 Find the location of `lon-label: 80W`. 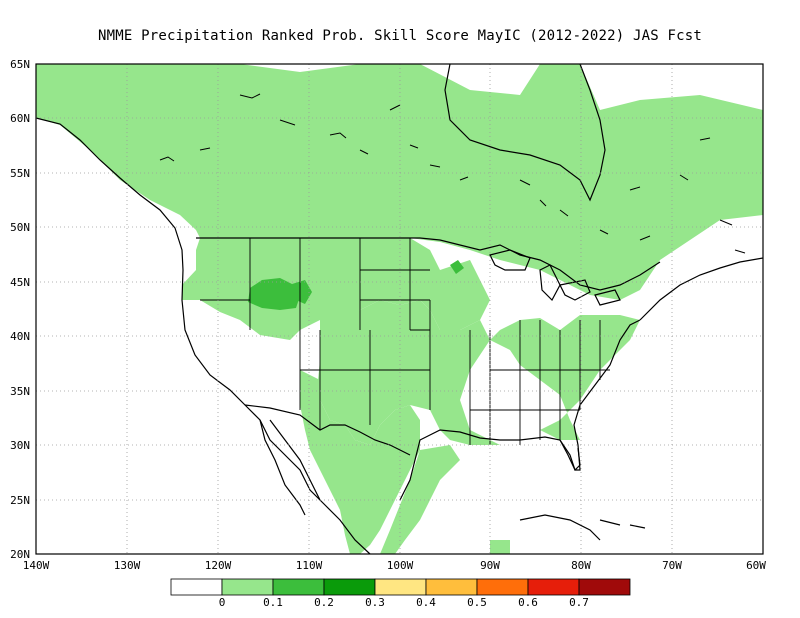

lon-label: 80W is located at coordinates (581, 565).